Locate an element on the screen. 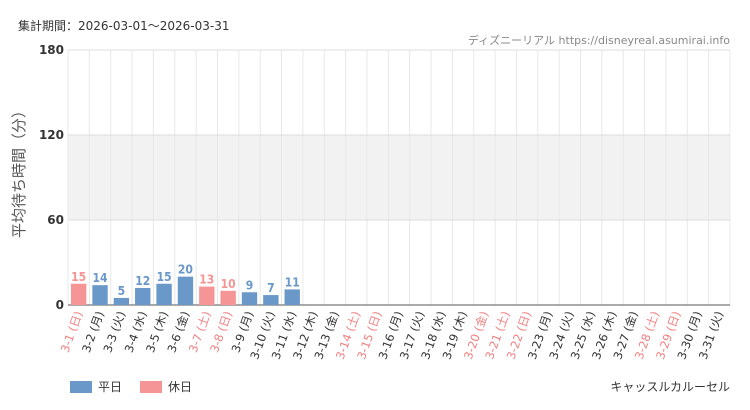  y-tick-label: 180 is located at coordinates (51, 50).